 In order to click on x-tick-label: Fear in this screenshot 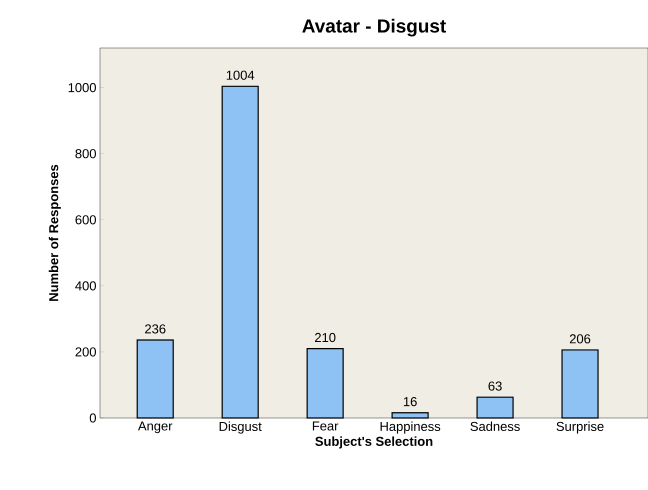, I will do `click(325, 426)`.